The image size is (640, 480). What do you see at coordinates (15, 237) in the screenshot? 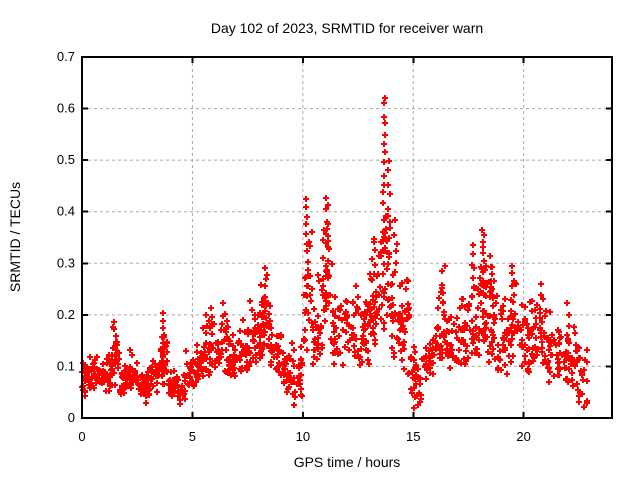
I see `y-axis-label: SRMTID / TECUs` at bounding box center [15, 237].